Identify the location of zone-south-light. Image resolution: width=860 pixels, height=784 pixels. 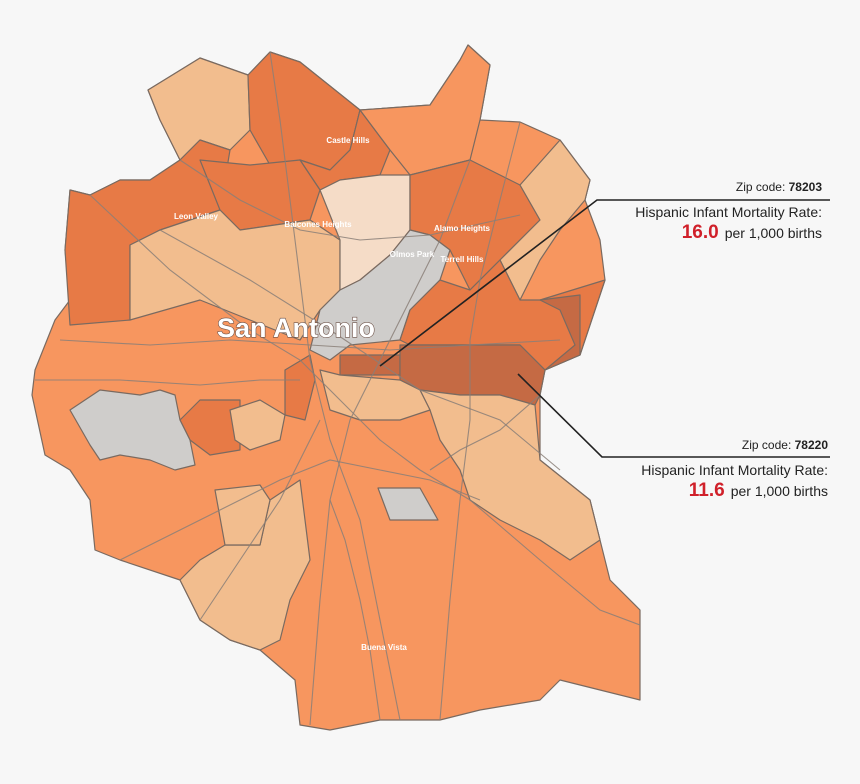
(242, 515).